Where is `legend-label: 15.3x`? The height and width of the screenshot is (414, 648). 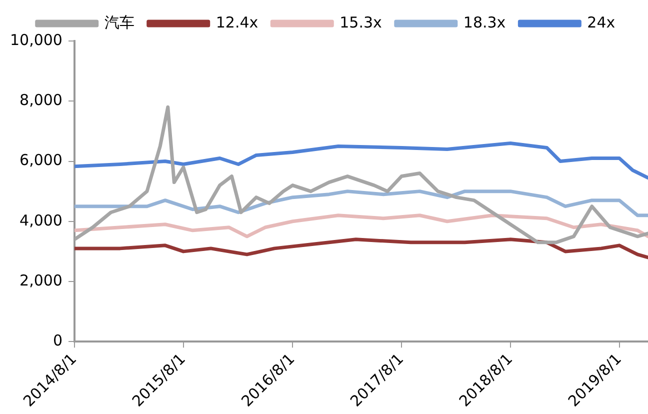 legend-label: 15.3x is located at coordinates (361, 22).